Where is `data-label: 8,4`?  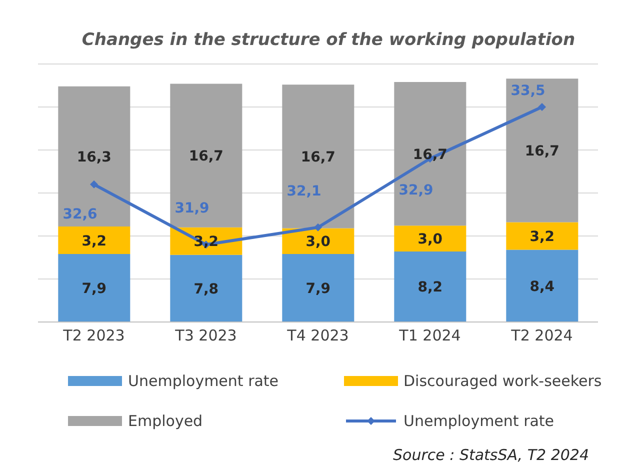 data-label: 8,4 is located at coordinates (542, 286).